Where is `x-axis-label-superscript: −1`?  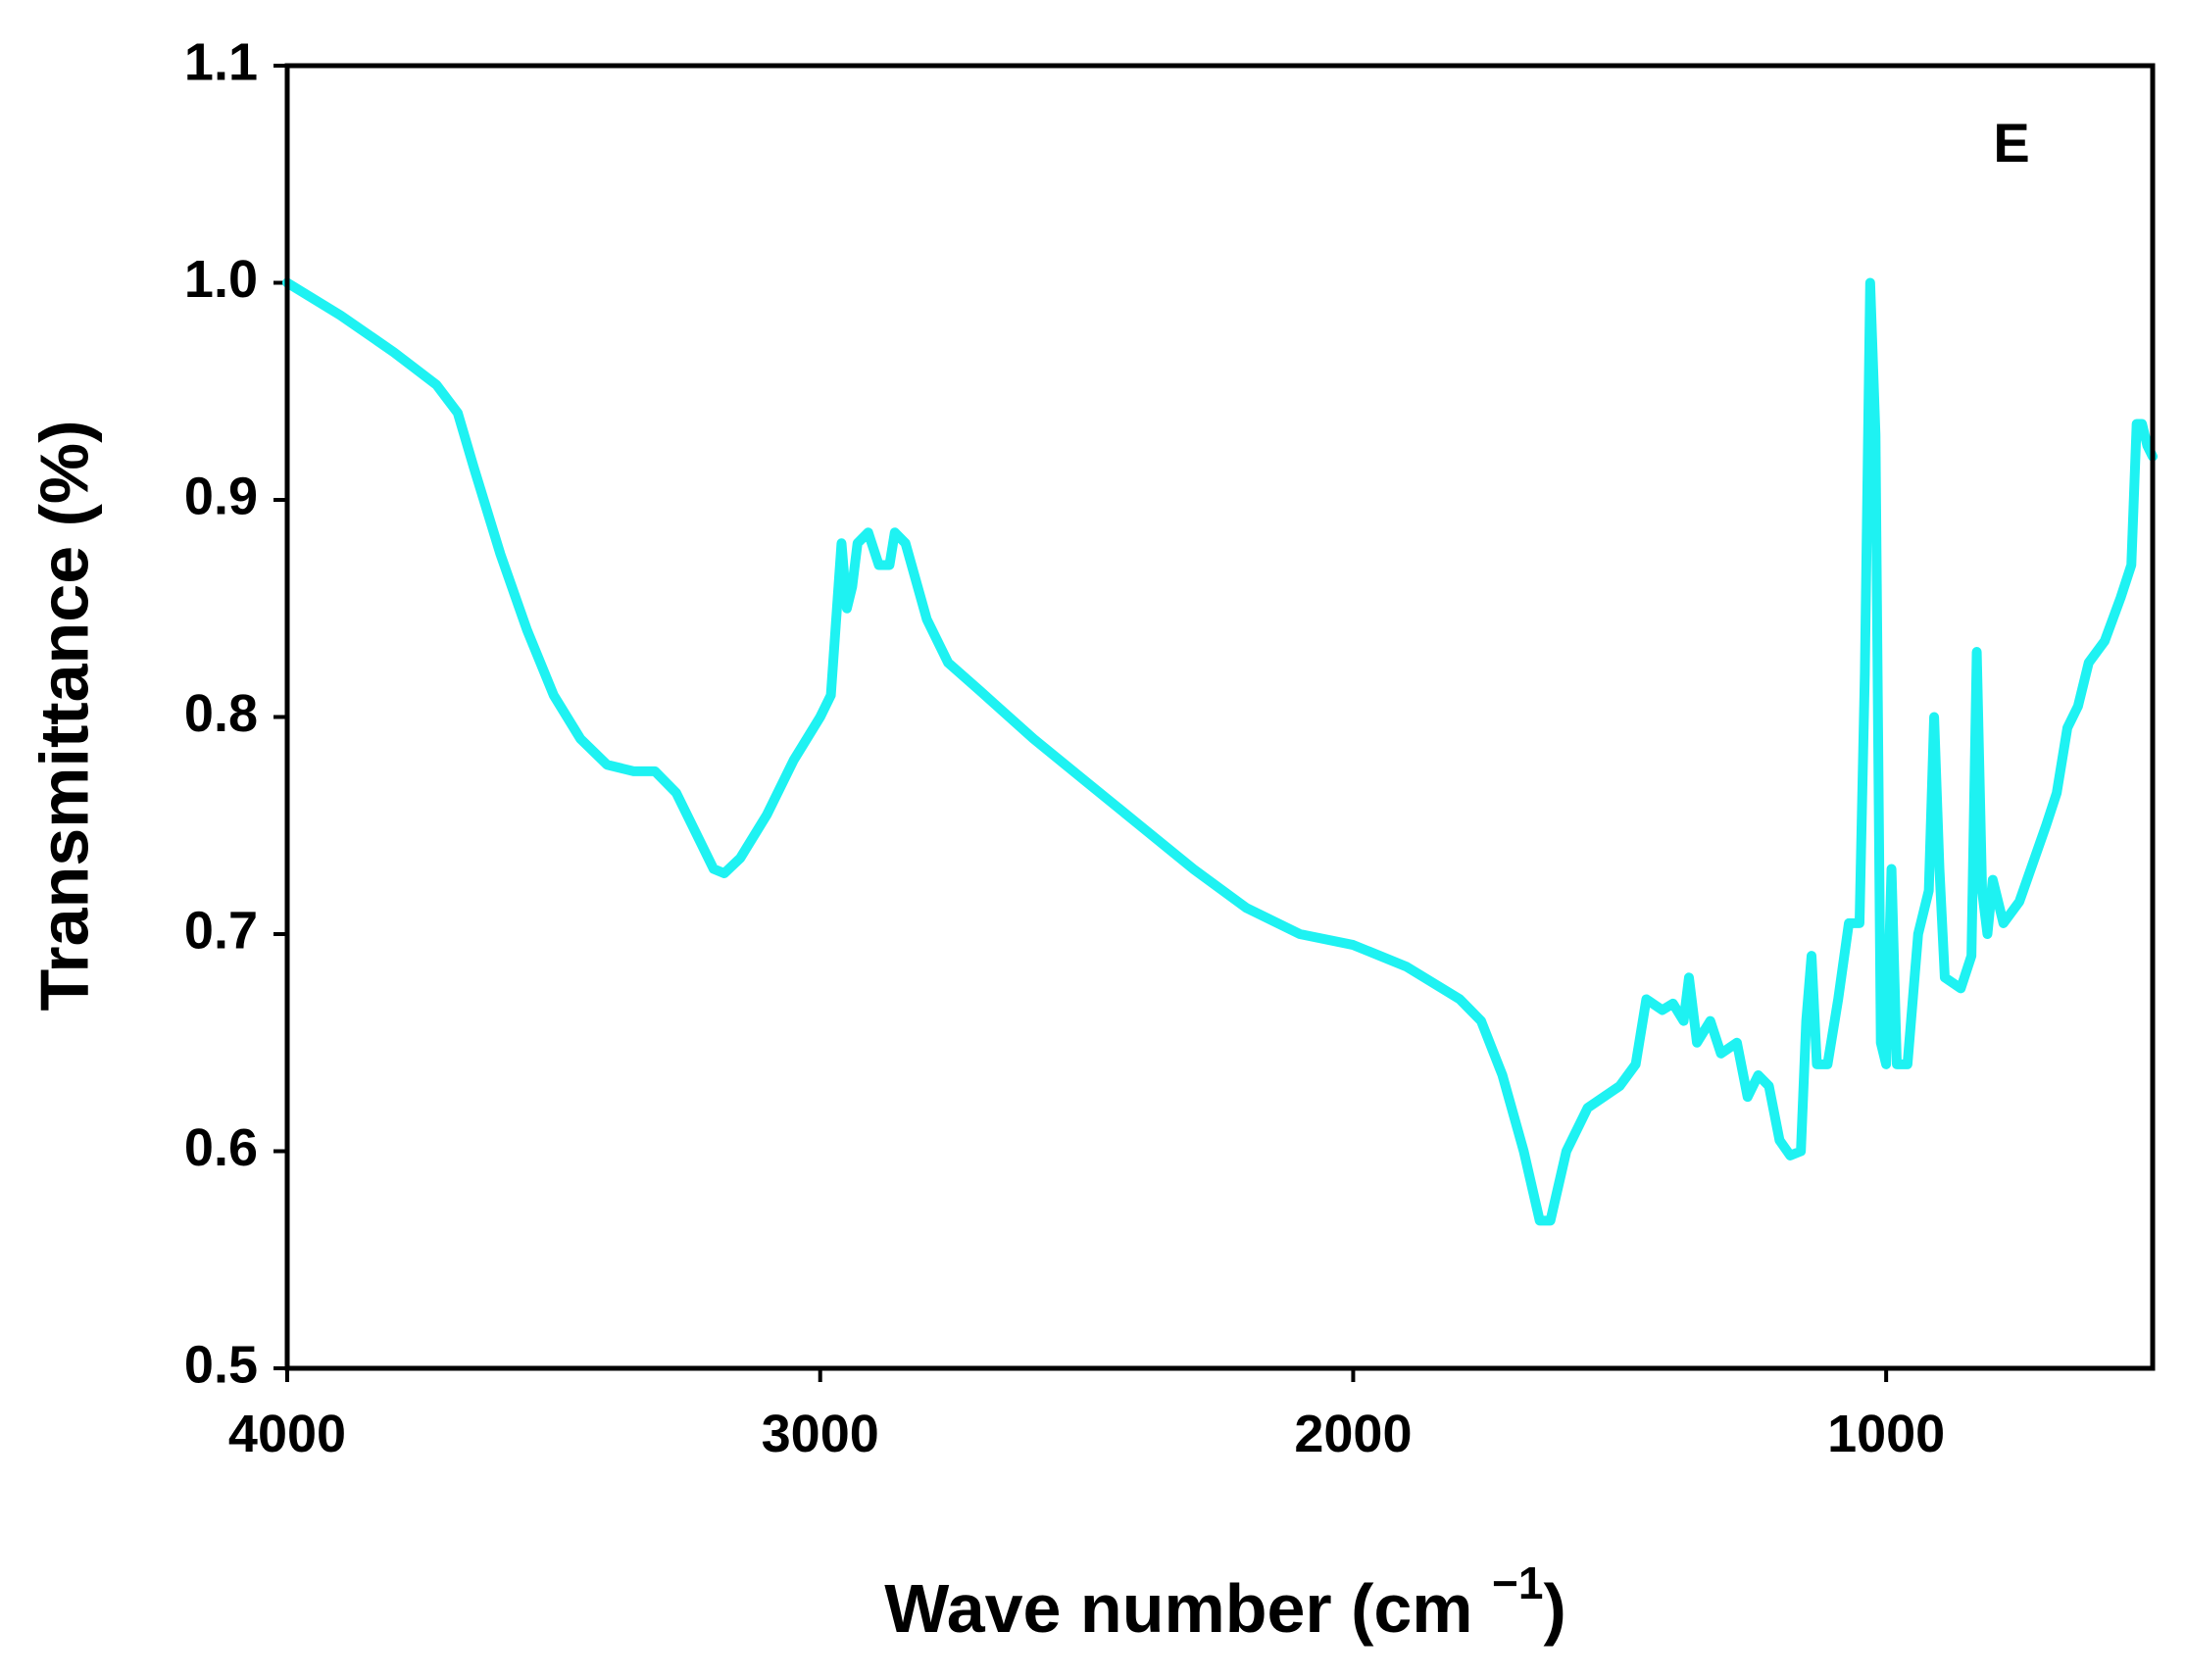 x-axis-label-superscript: −1 is located at coordinates (1517, 1582).